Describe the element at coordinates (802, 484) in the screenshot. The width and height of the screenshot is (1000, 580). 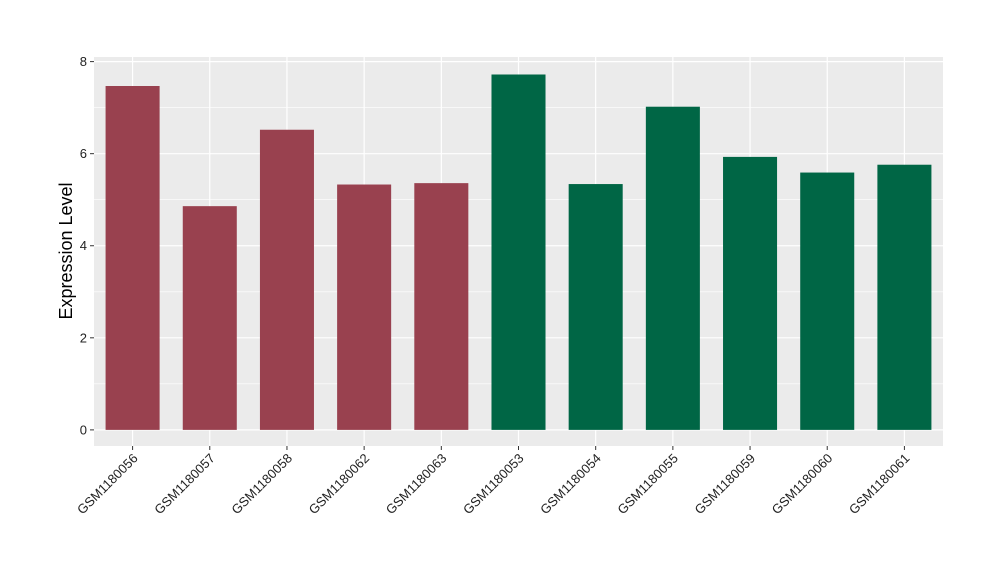
I see `x-tick-label: GSM1180060` at that location.